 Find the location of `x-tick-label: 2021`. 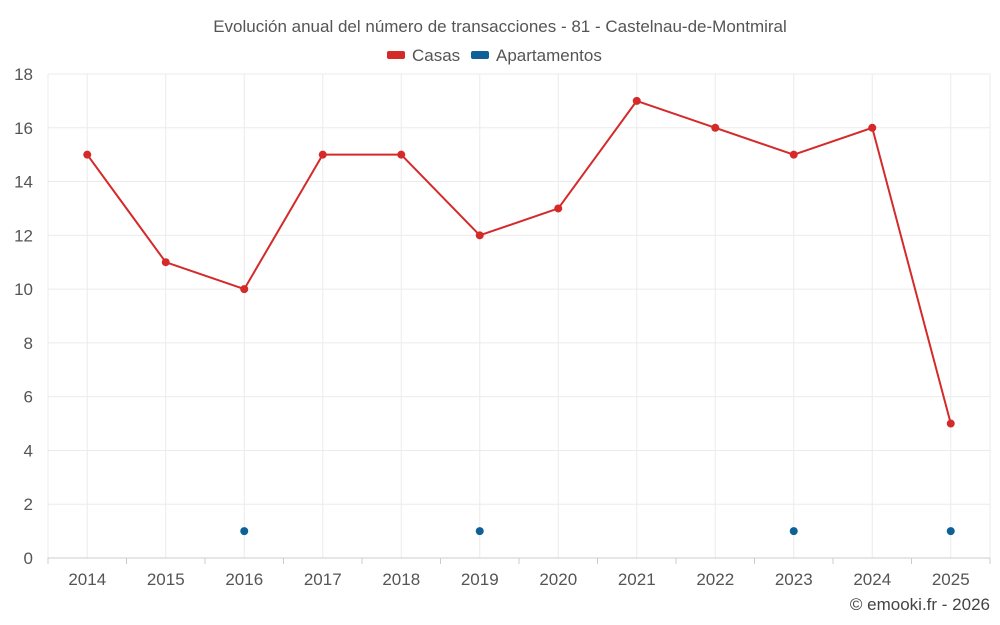

x-tick-label: 2021 is located at coordinates (637, 579).